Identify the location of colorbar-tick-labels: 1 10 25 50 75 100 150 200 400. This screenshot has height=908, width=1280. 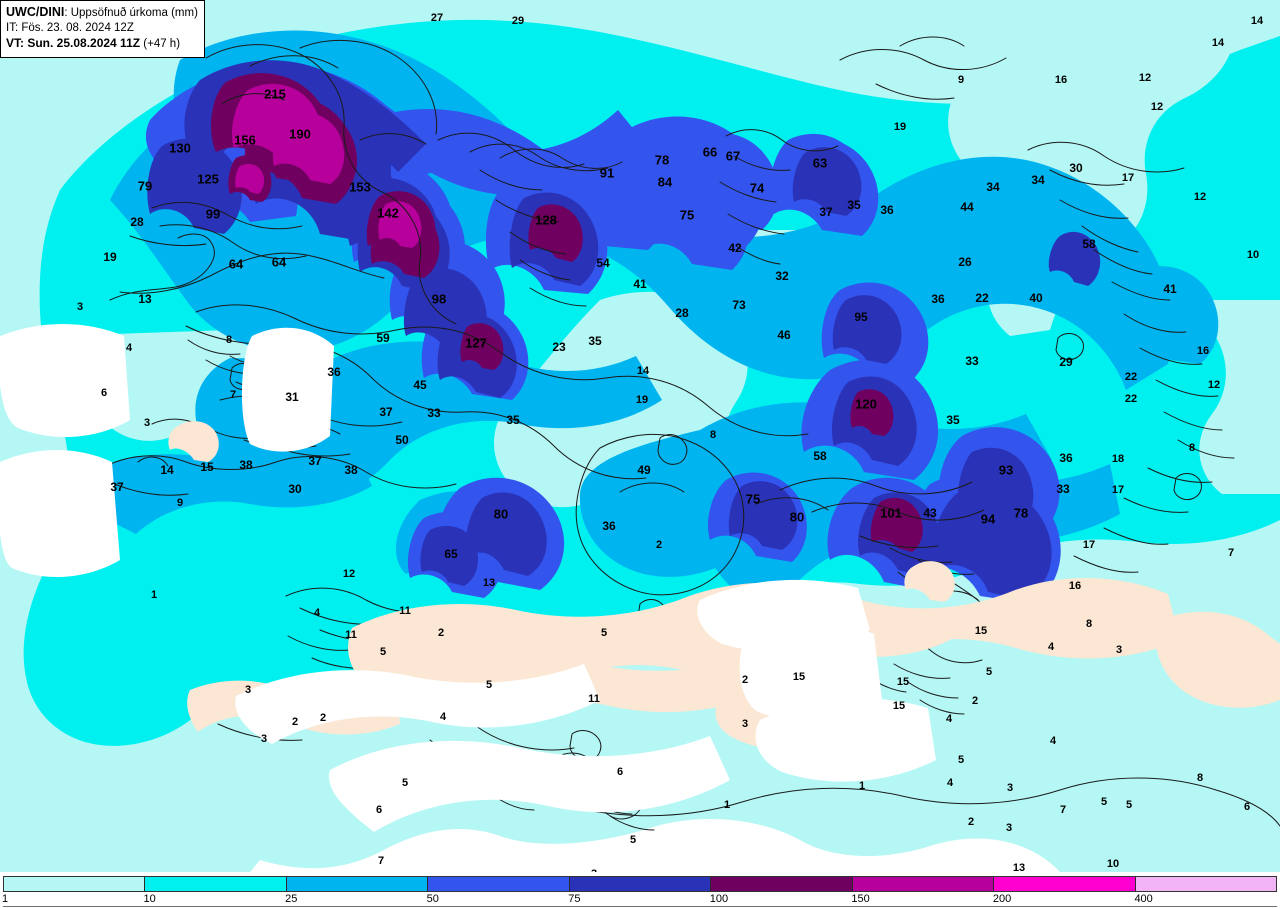
(639, 900).